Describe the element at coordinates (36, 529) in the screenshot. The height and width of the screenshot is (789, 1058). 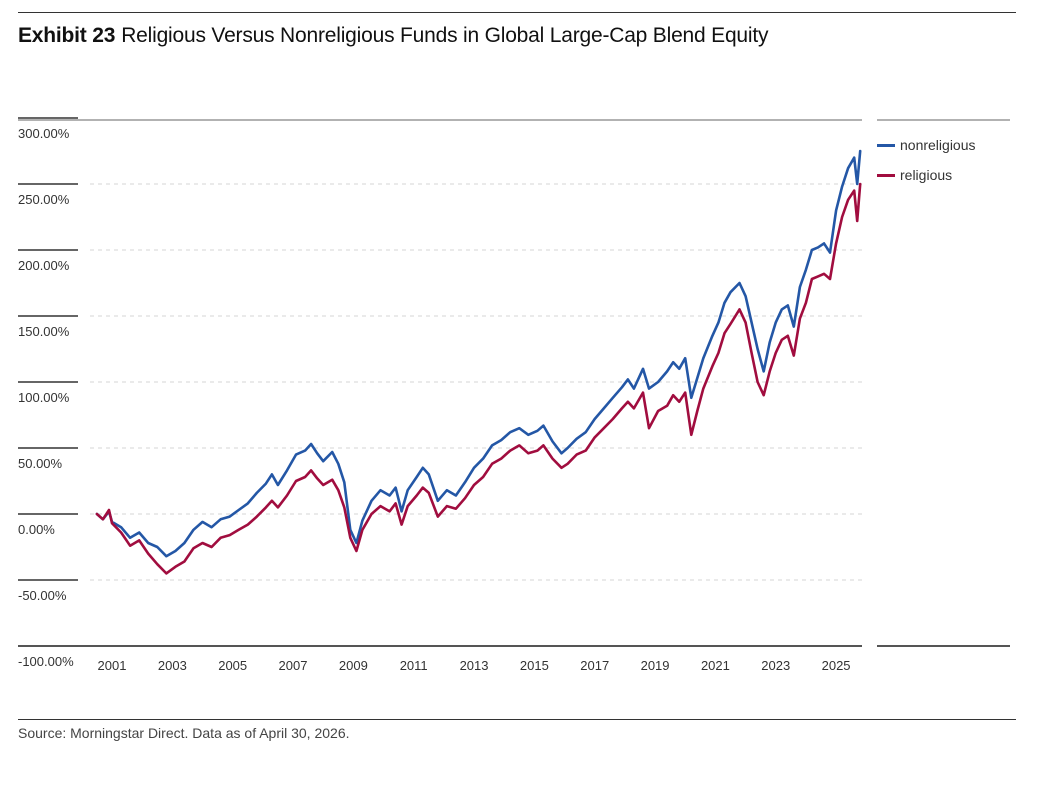
I see `y-tick-label-0: 0.00%` at that location.